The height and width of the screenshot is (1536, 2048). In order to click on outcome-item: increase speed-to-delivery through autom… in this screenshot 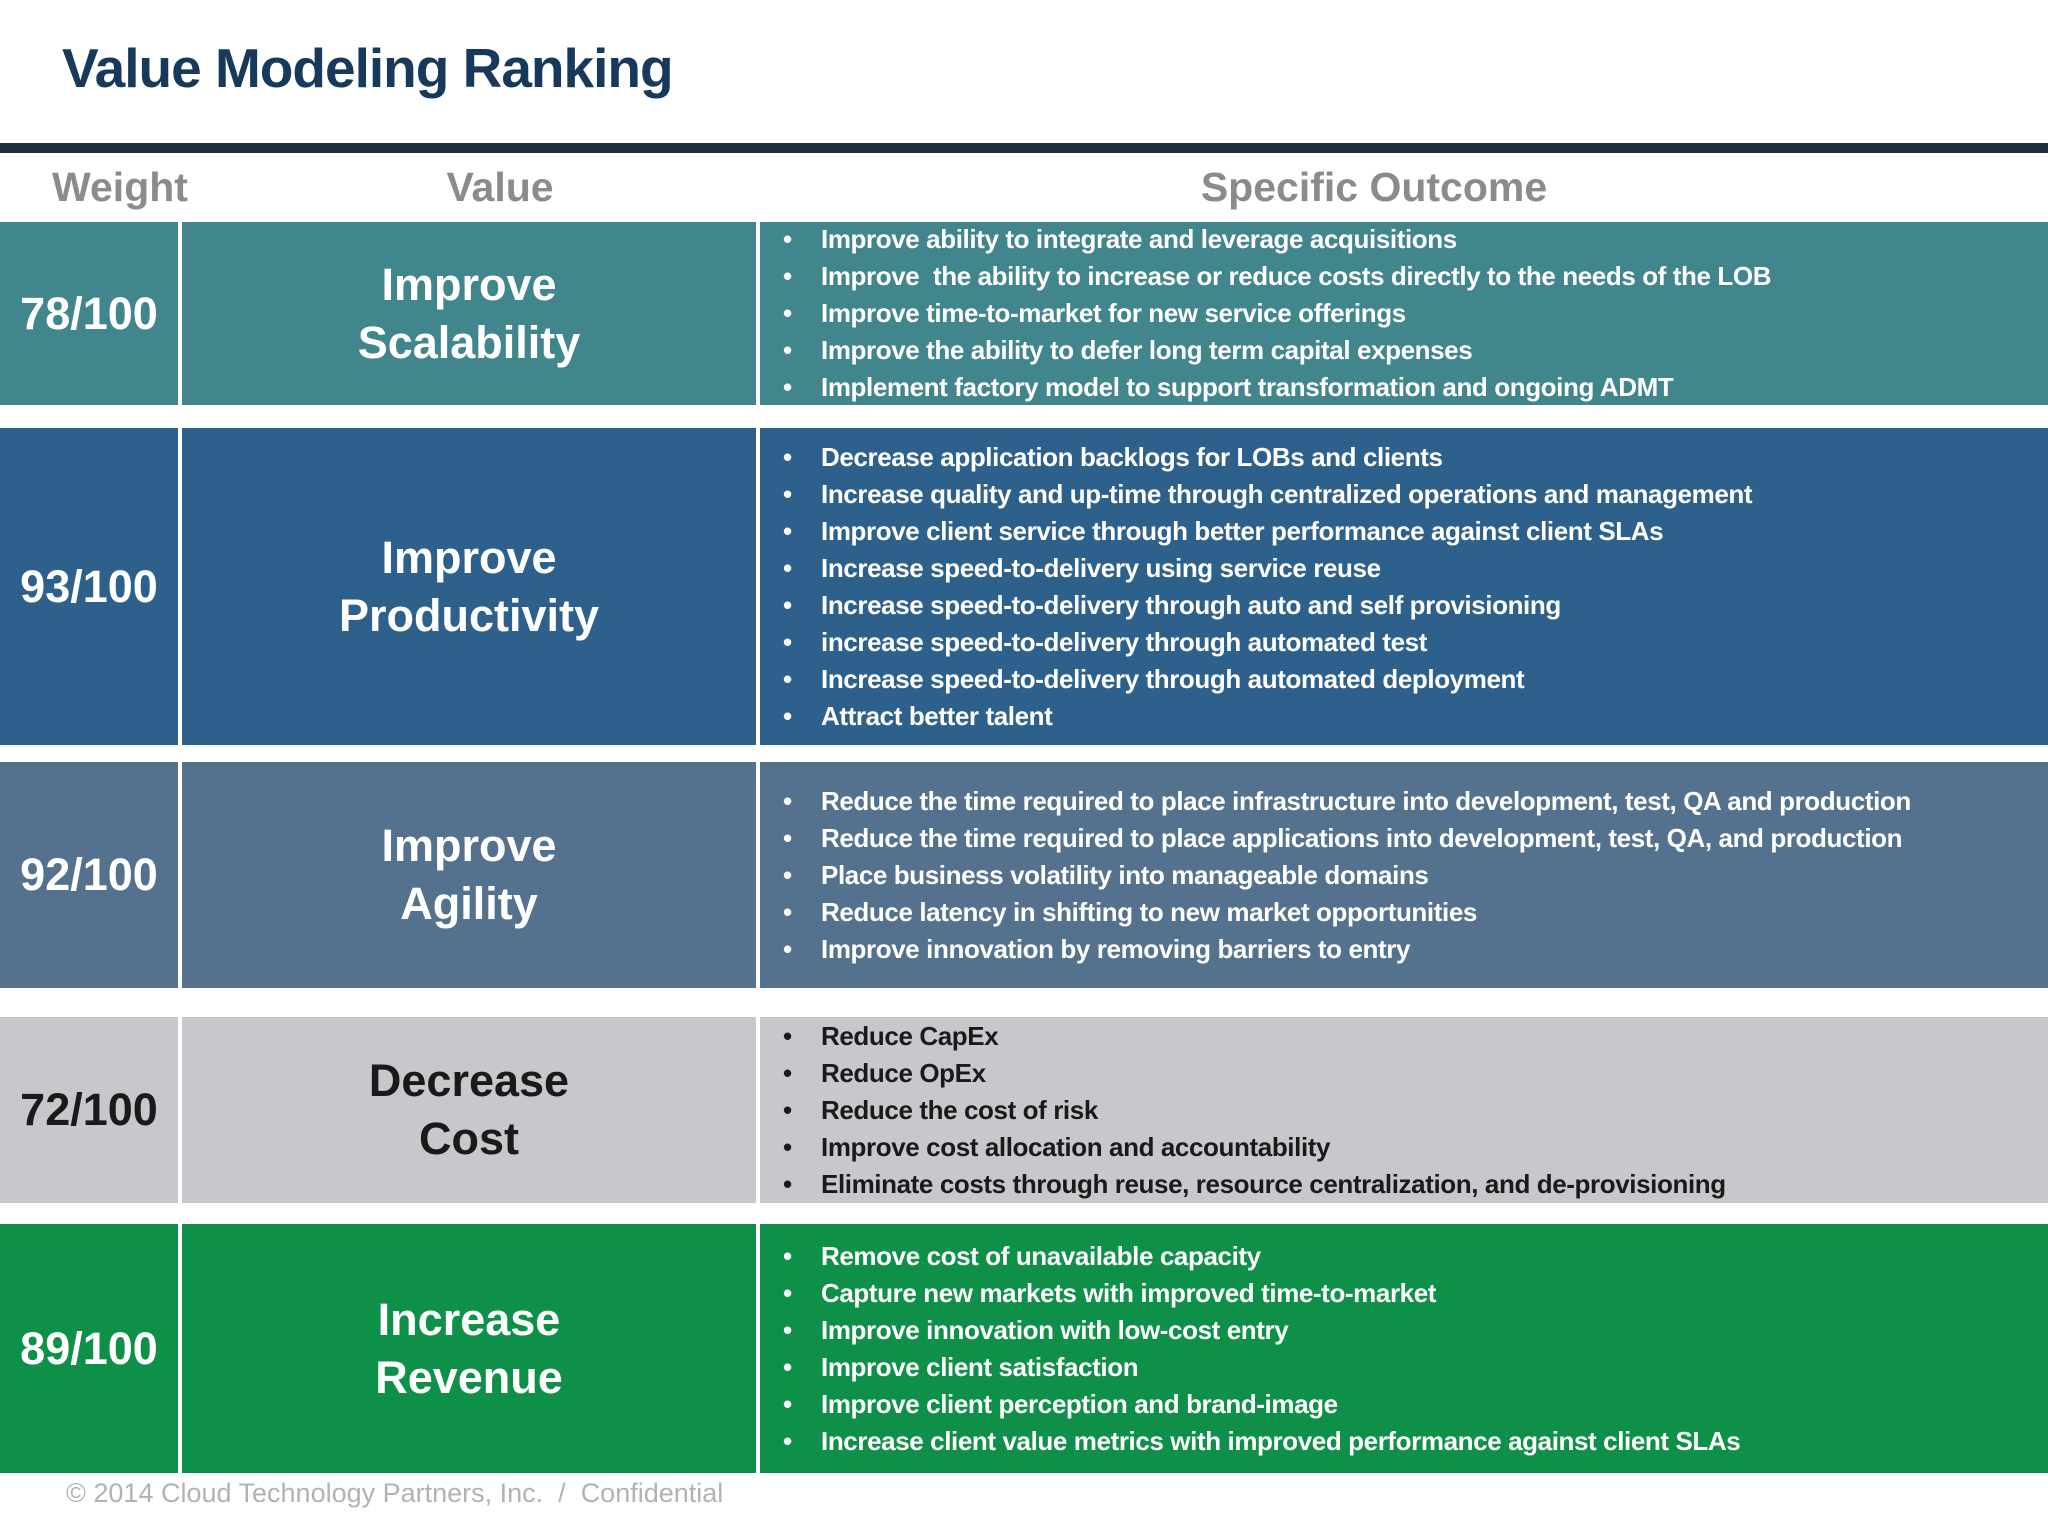, I will do `click(1267, 642)`.